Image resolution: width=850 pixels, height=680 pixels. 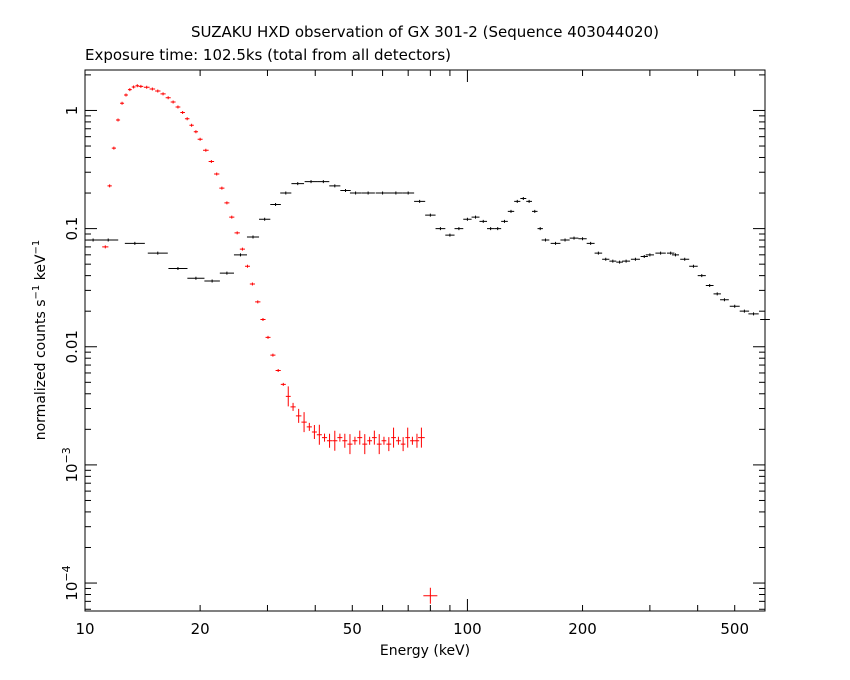 I want to click on y-axis-label-sup1: −1, so click(x=36, y=292).